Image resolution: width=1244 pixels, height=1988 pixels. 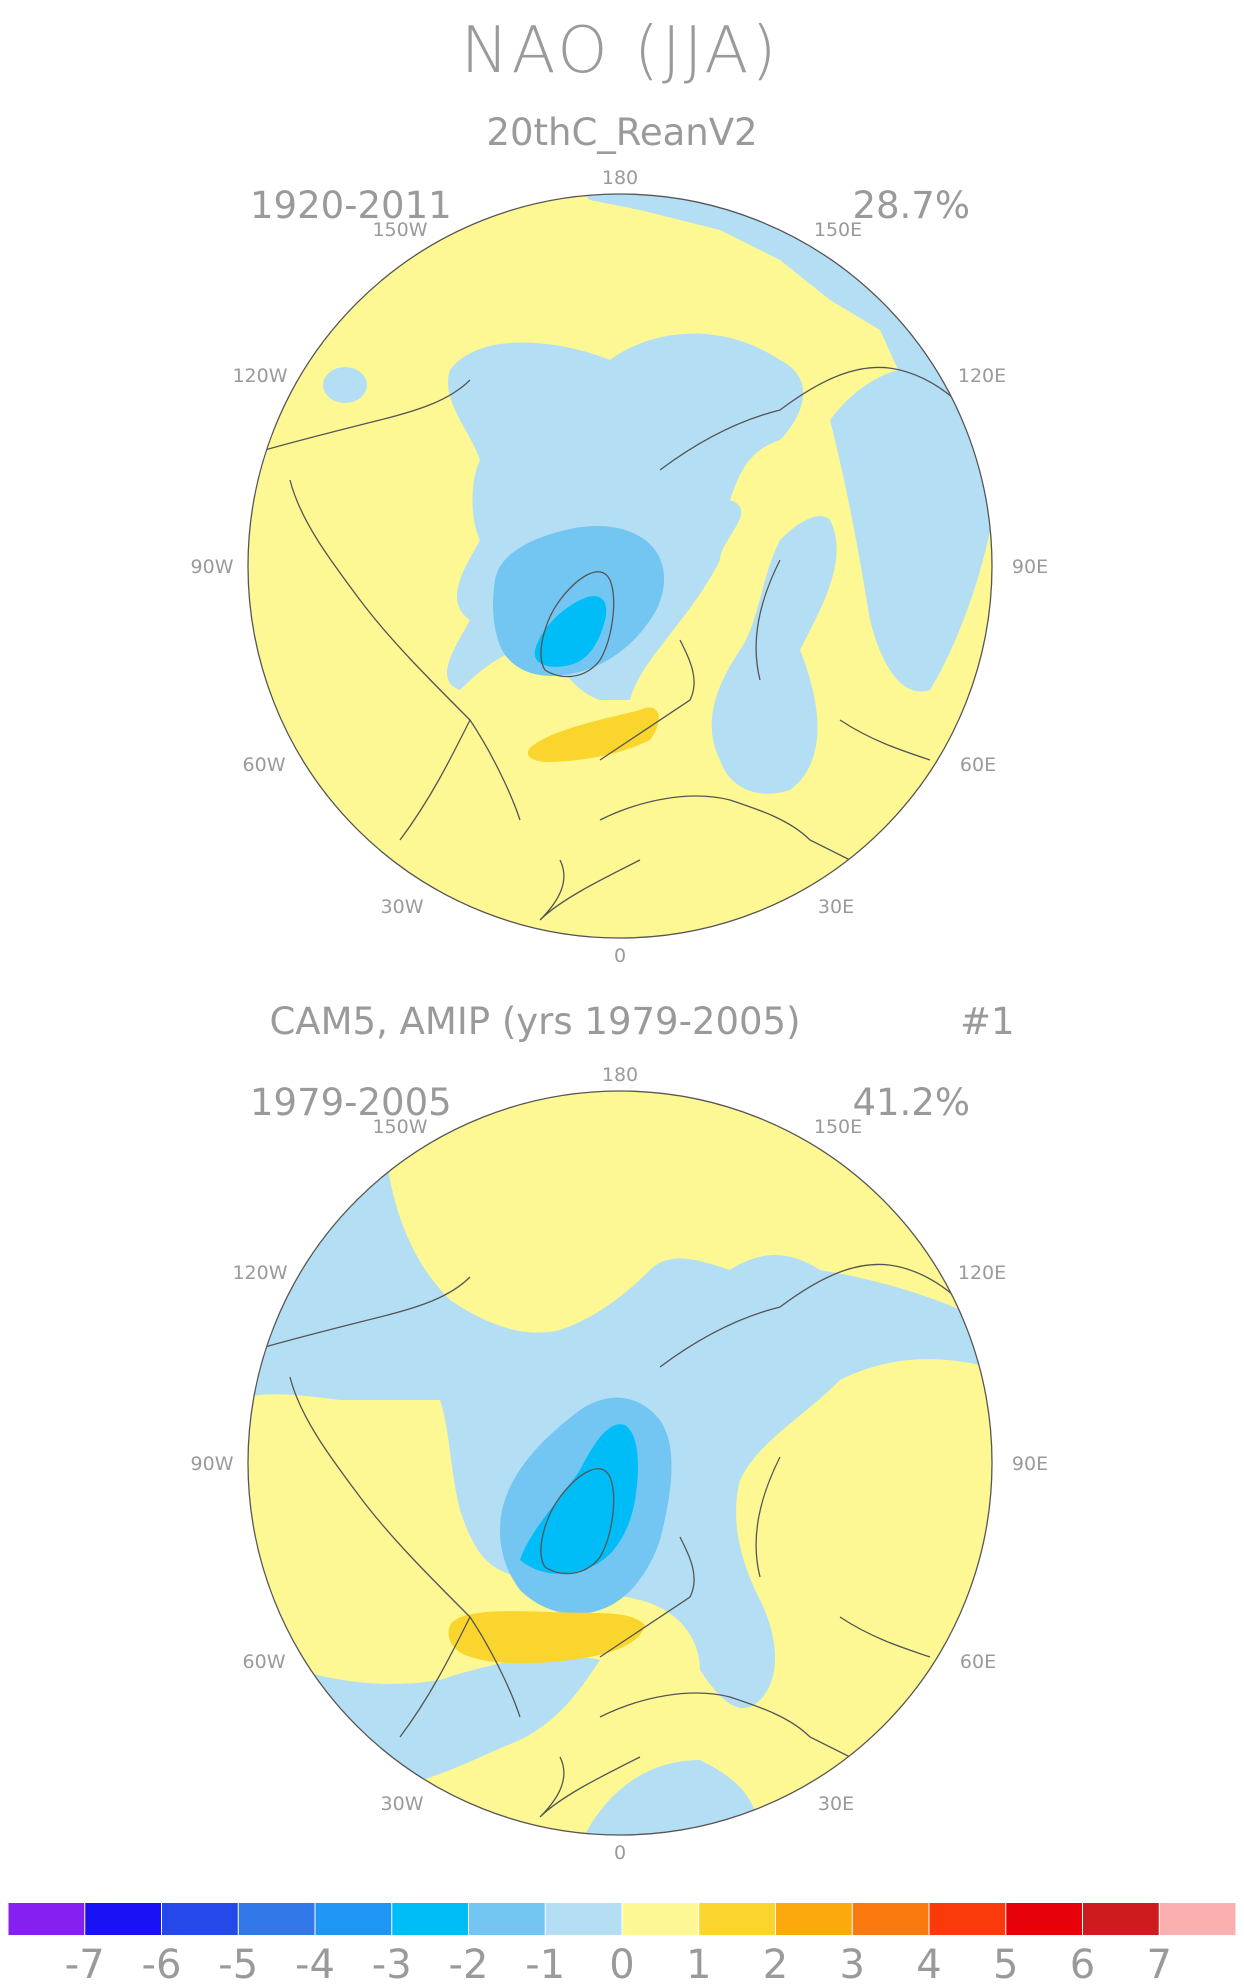 What do you see at coordinates (545, 1965) in the screenshot?
I see `colorbar-tick-label: -1` at bounding box center [545, 1965].